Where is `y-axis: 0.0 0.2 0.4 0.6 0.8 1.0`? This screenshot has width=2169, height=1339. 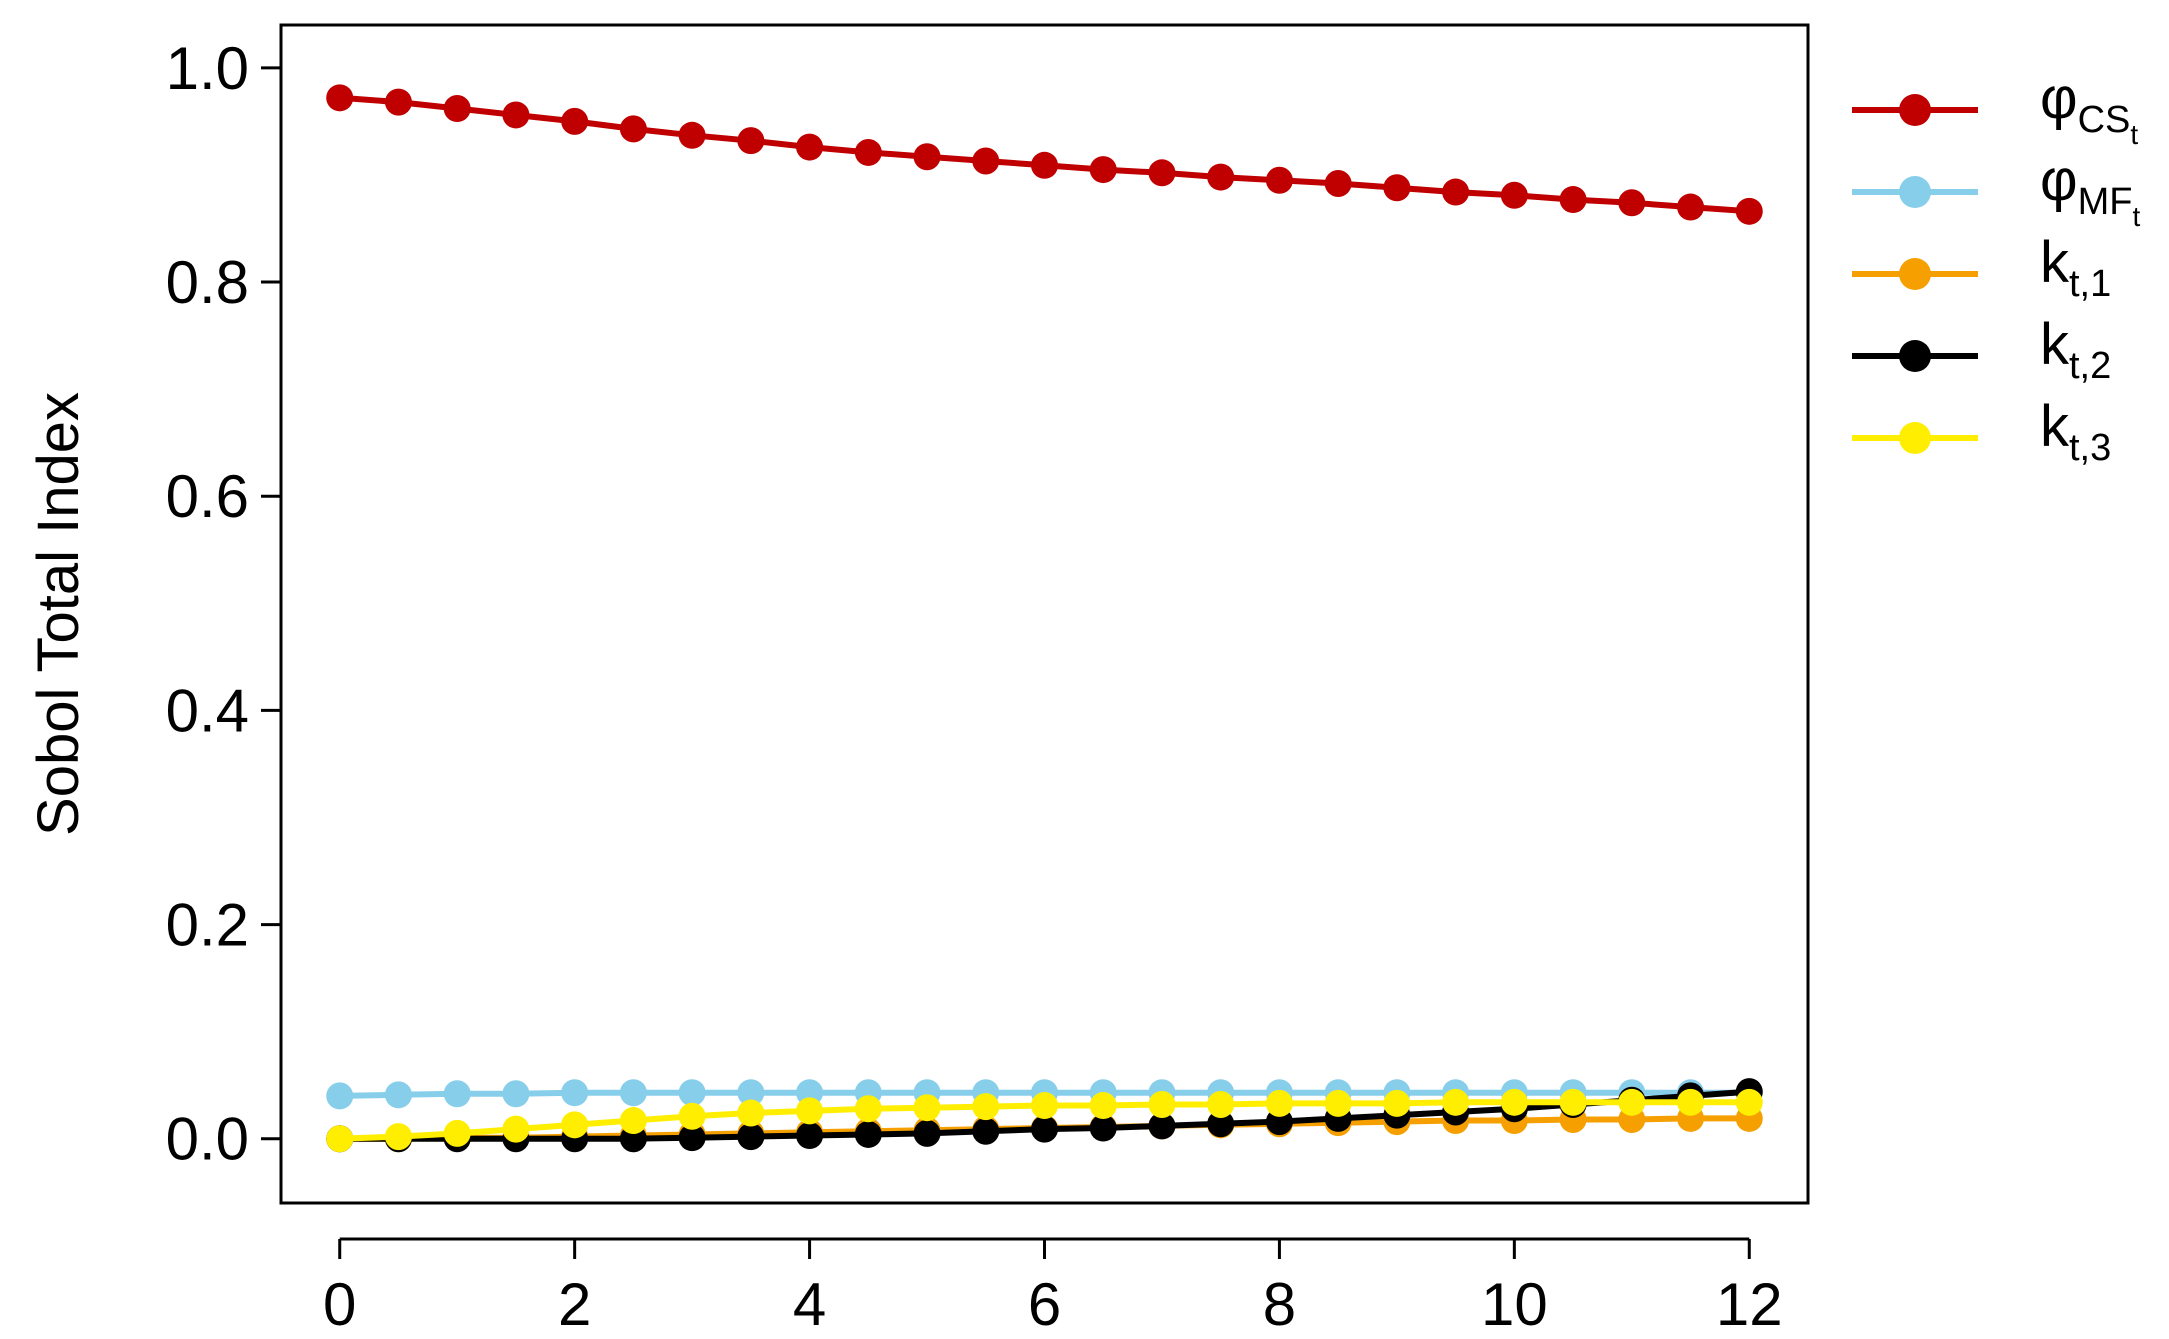
y-axis: 0.0 0.2 0.4 0.6 0.8 1.0 is located at coordinates (223, 604).